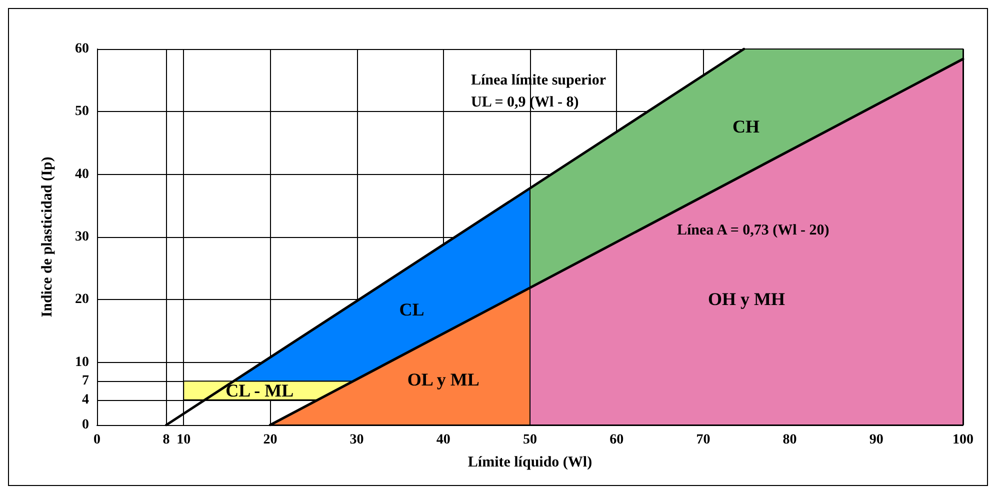  Describe the element at coordinates (260, 390) in the screenshot. I see `series-label: CL - ML` at that location.